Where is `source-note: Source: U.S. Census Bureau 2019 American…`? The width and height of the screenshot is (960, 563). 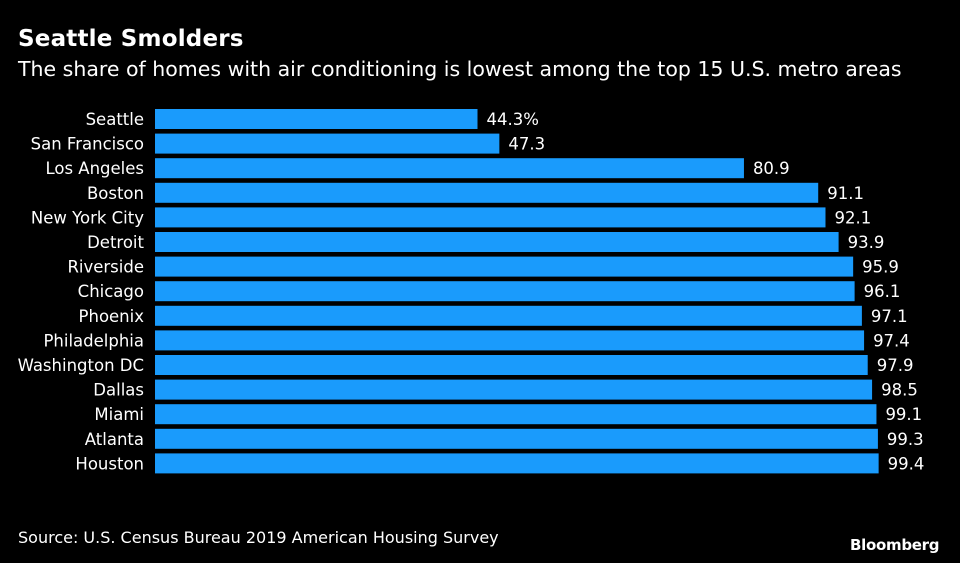
source-note: Source: U.S. Census Bureau 2019 American… is located at coordinates (258, 537).